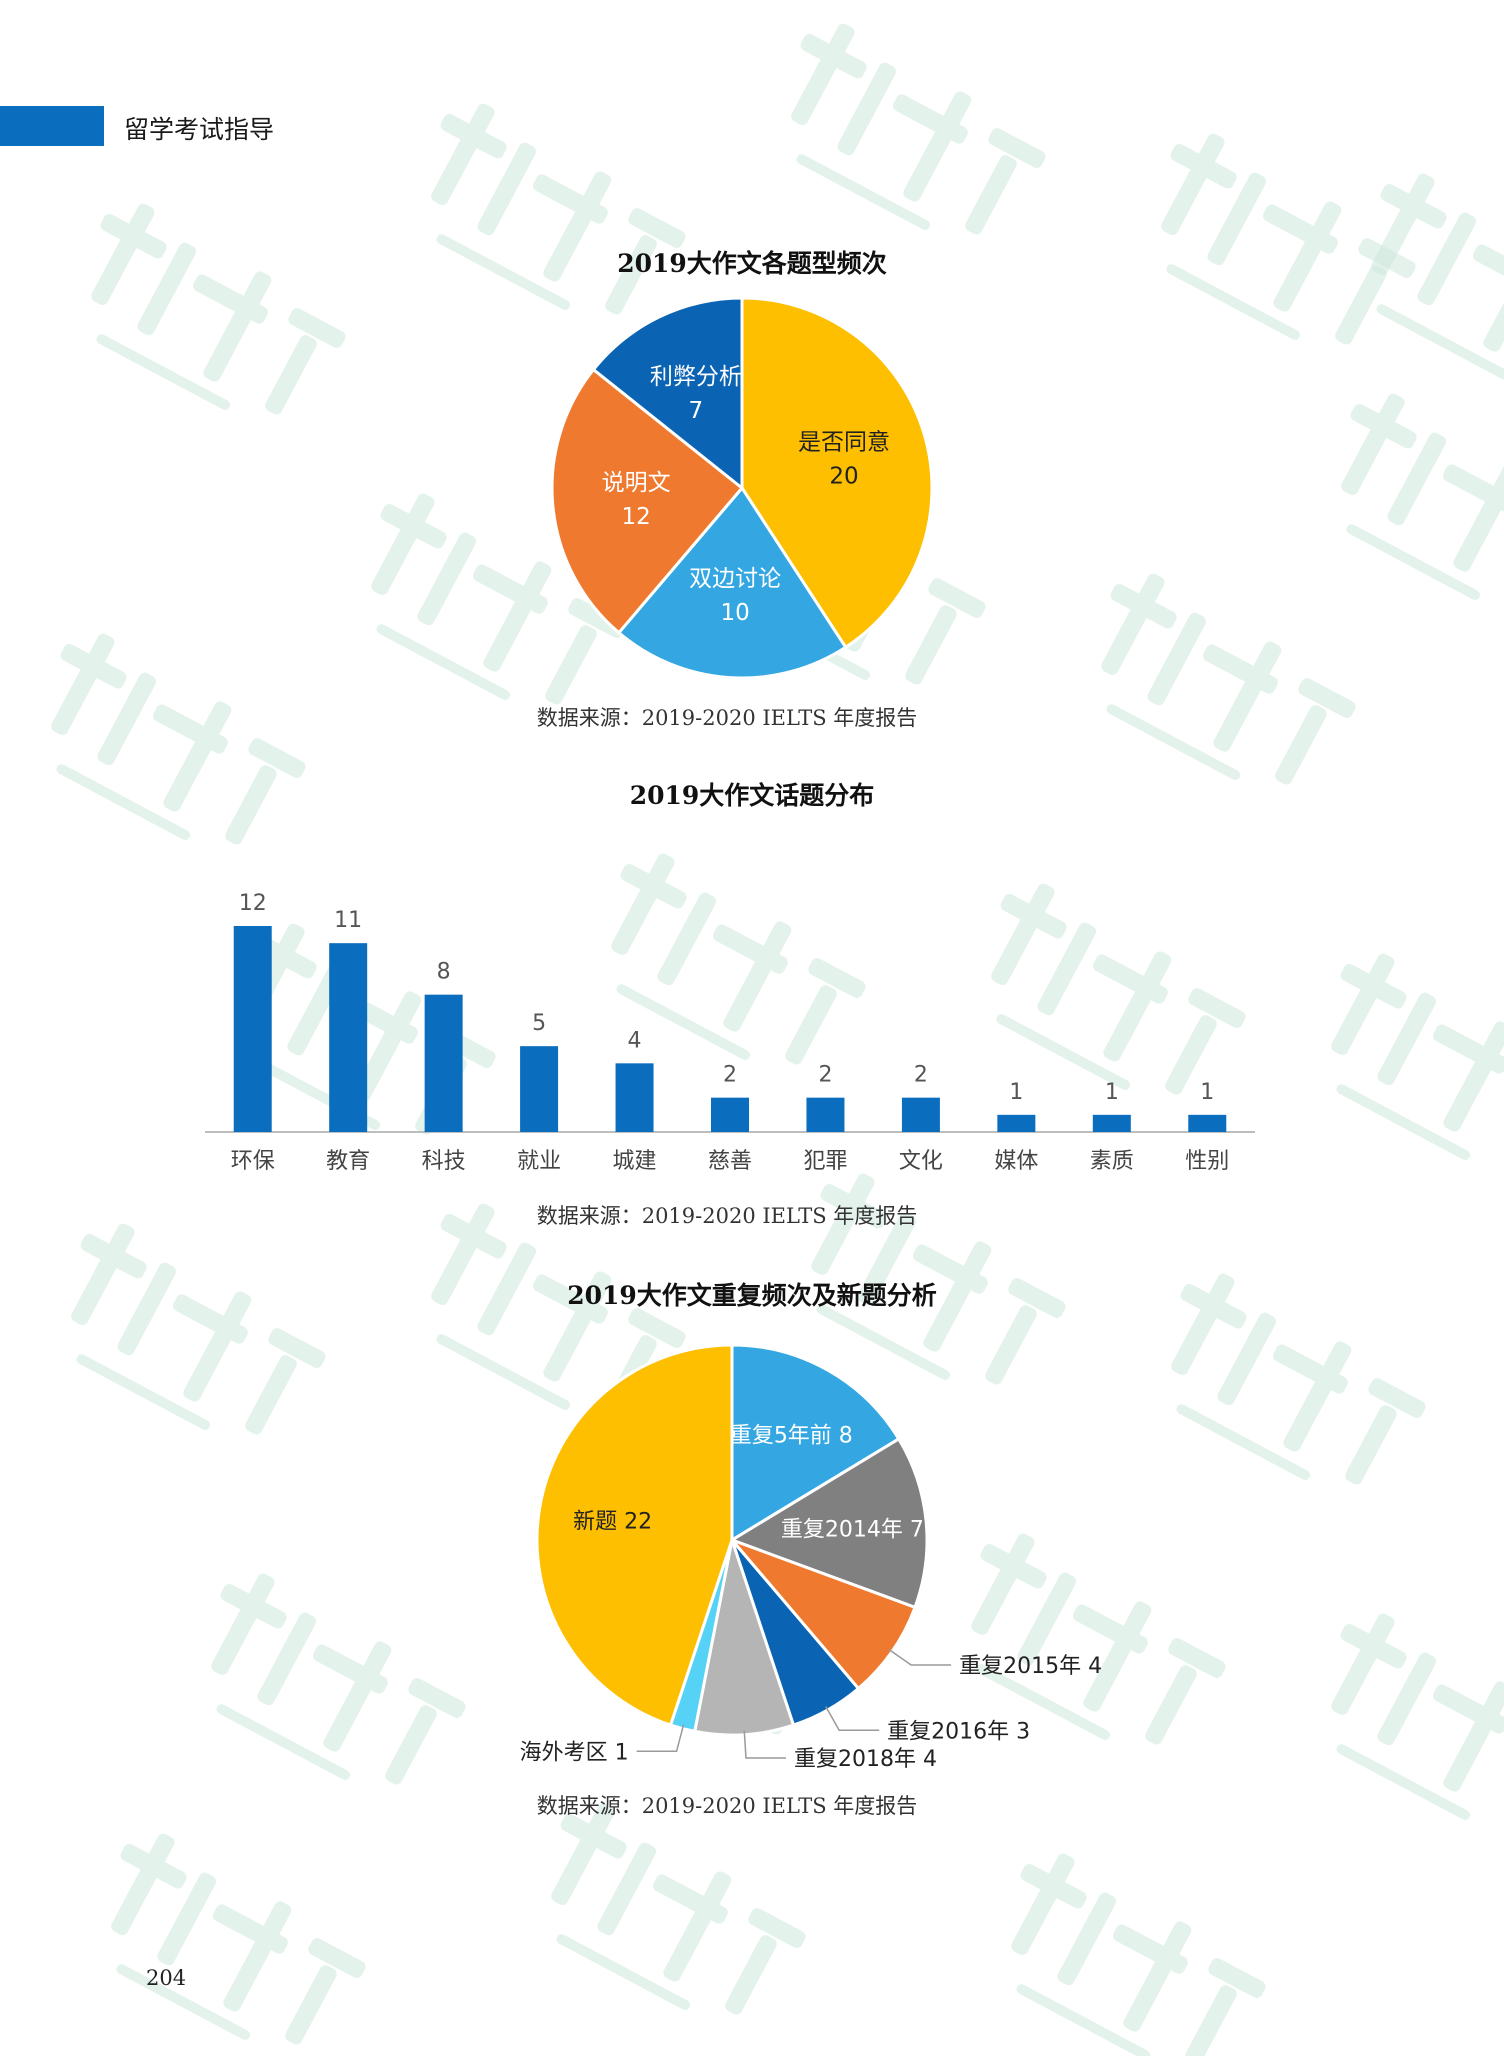 The height and width of the screenshot is (2056, 1504). I want to click on slice-label: 是否同意, so click(844, 443).